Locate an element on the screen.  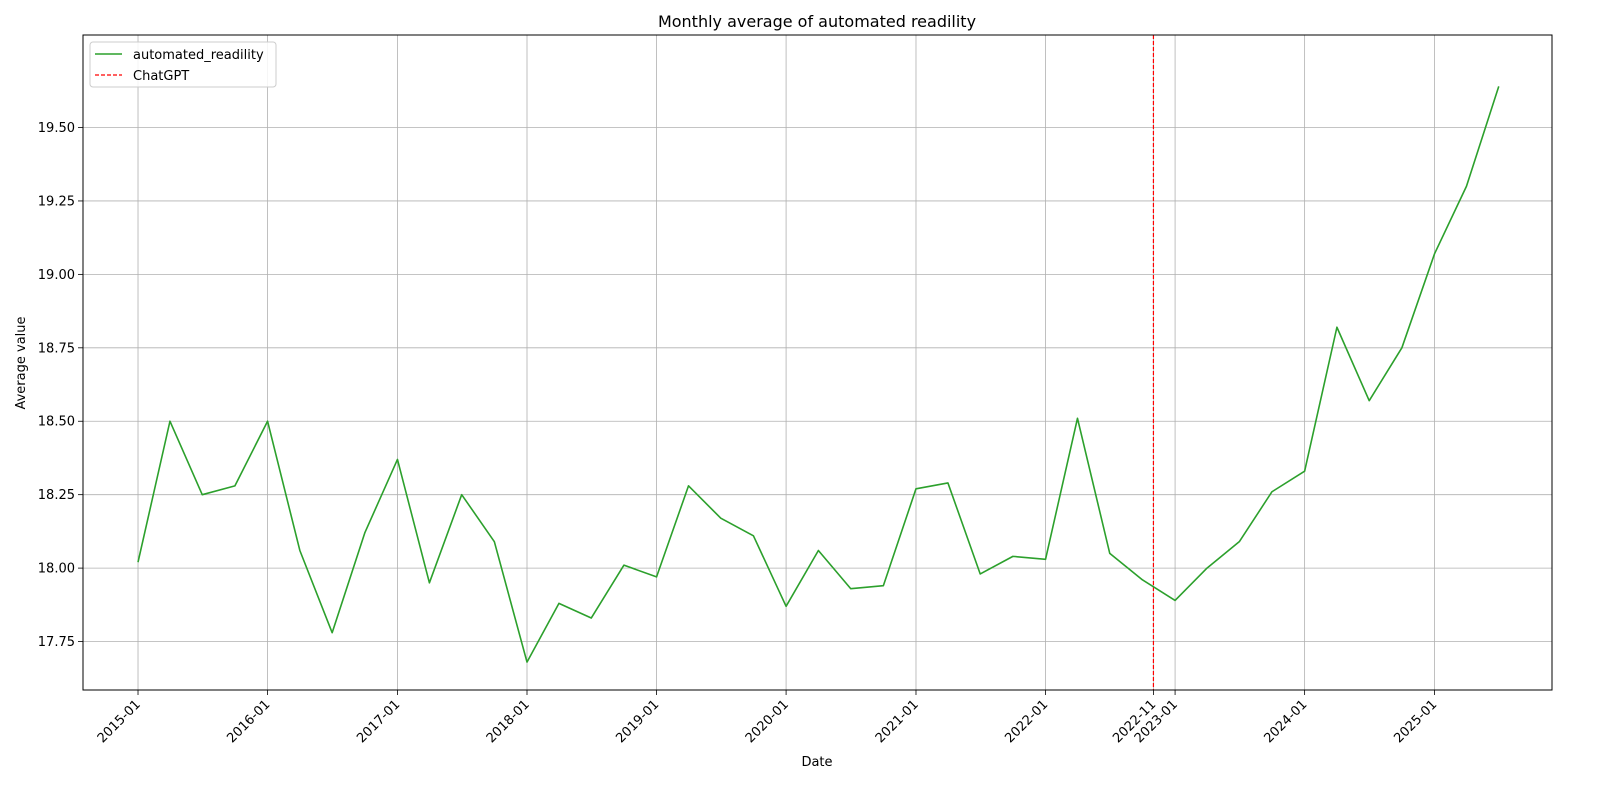
y-tick-label-18-00: 18.00 is located at coordinates (56, 569).